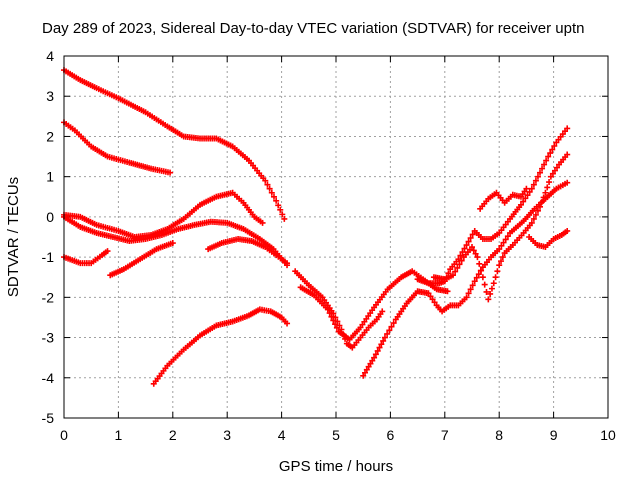 This screenshot has height=480, width=640. I want to click on series-s12, so click(492, 206).